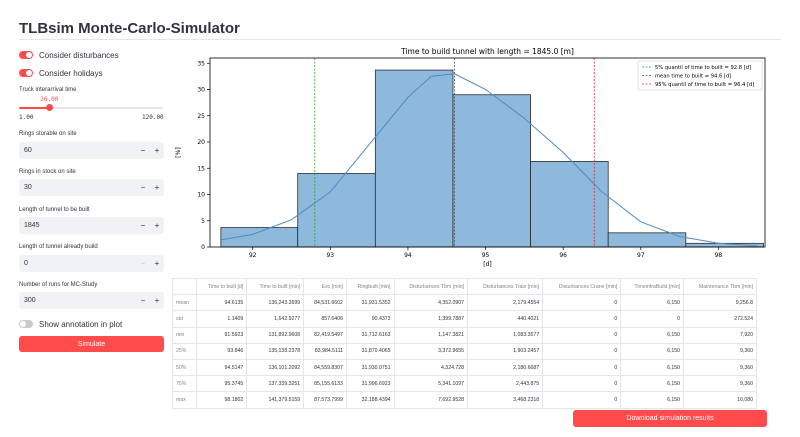 This screenshot has height=437, width=800. Describe the element at coordinates (275, 286) in the screenshot. I see `column-header: Time to built [min]` at that location.